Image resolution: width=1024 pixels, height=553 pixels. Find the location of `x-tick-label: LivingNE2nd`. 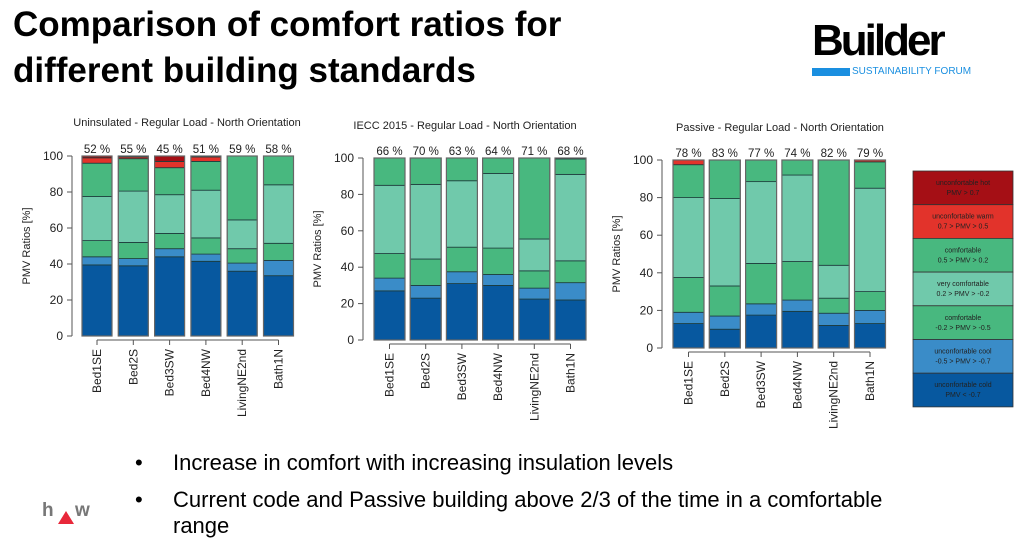

x-tick-label: LivingNE2nd is located at coordinates (834, 395).